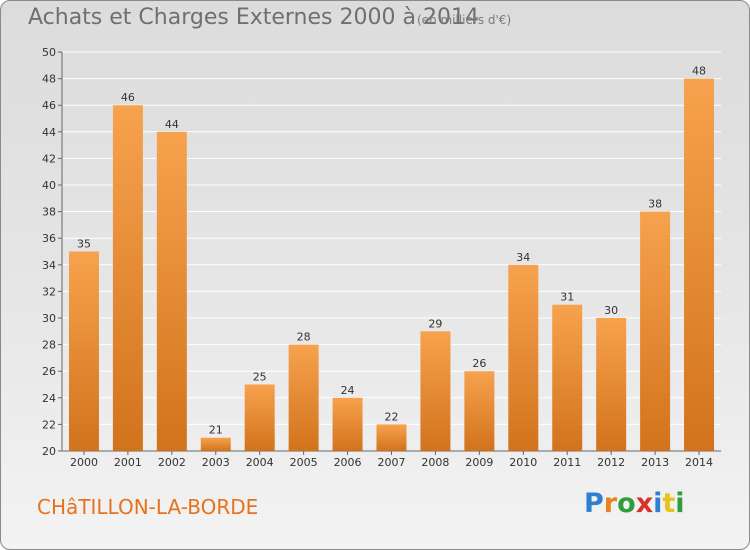  What do you see at coordinates (49, 105) in the screenshot?
I see `y-tick-label: 46` at bounding box center [49, 105].